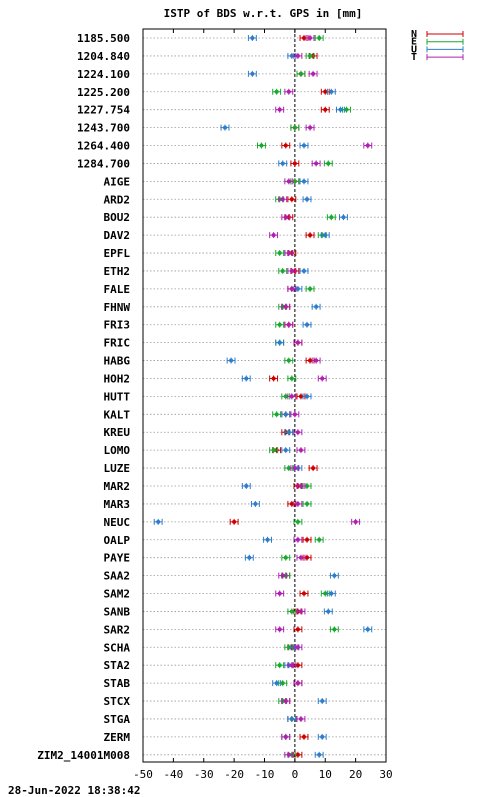  I want to click on row-label: 1243.700, so click(103, 128).